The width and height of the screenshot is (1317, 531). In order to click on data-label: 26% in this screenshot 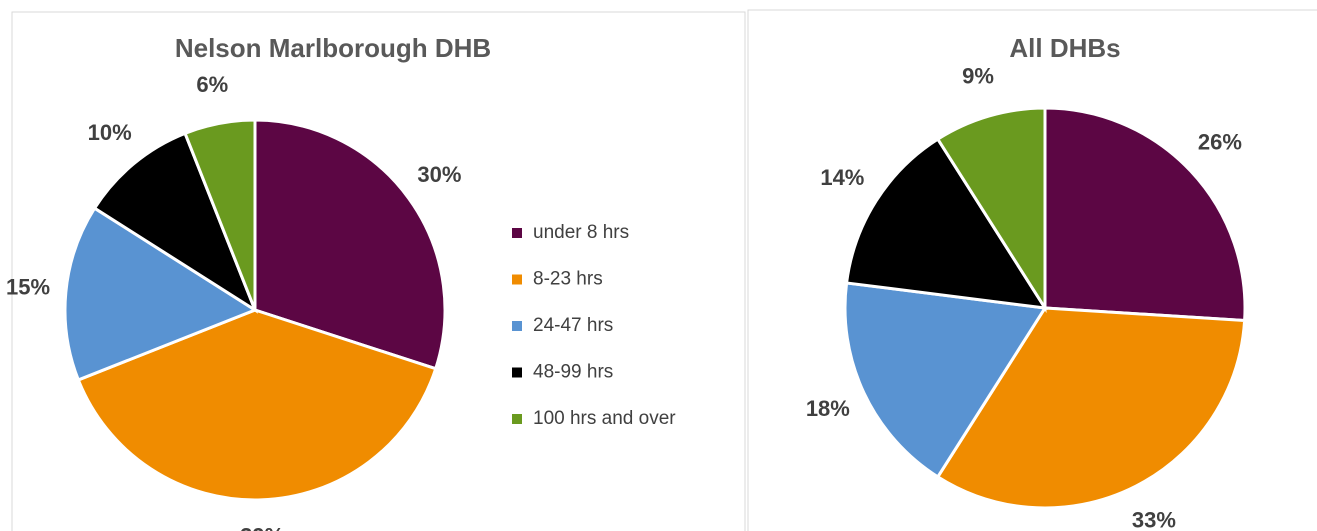, I will do `click(1220, 142)`.